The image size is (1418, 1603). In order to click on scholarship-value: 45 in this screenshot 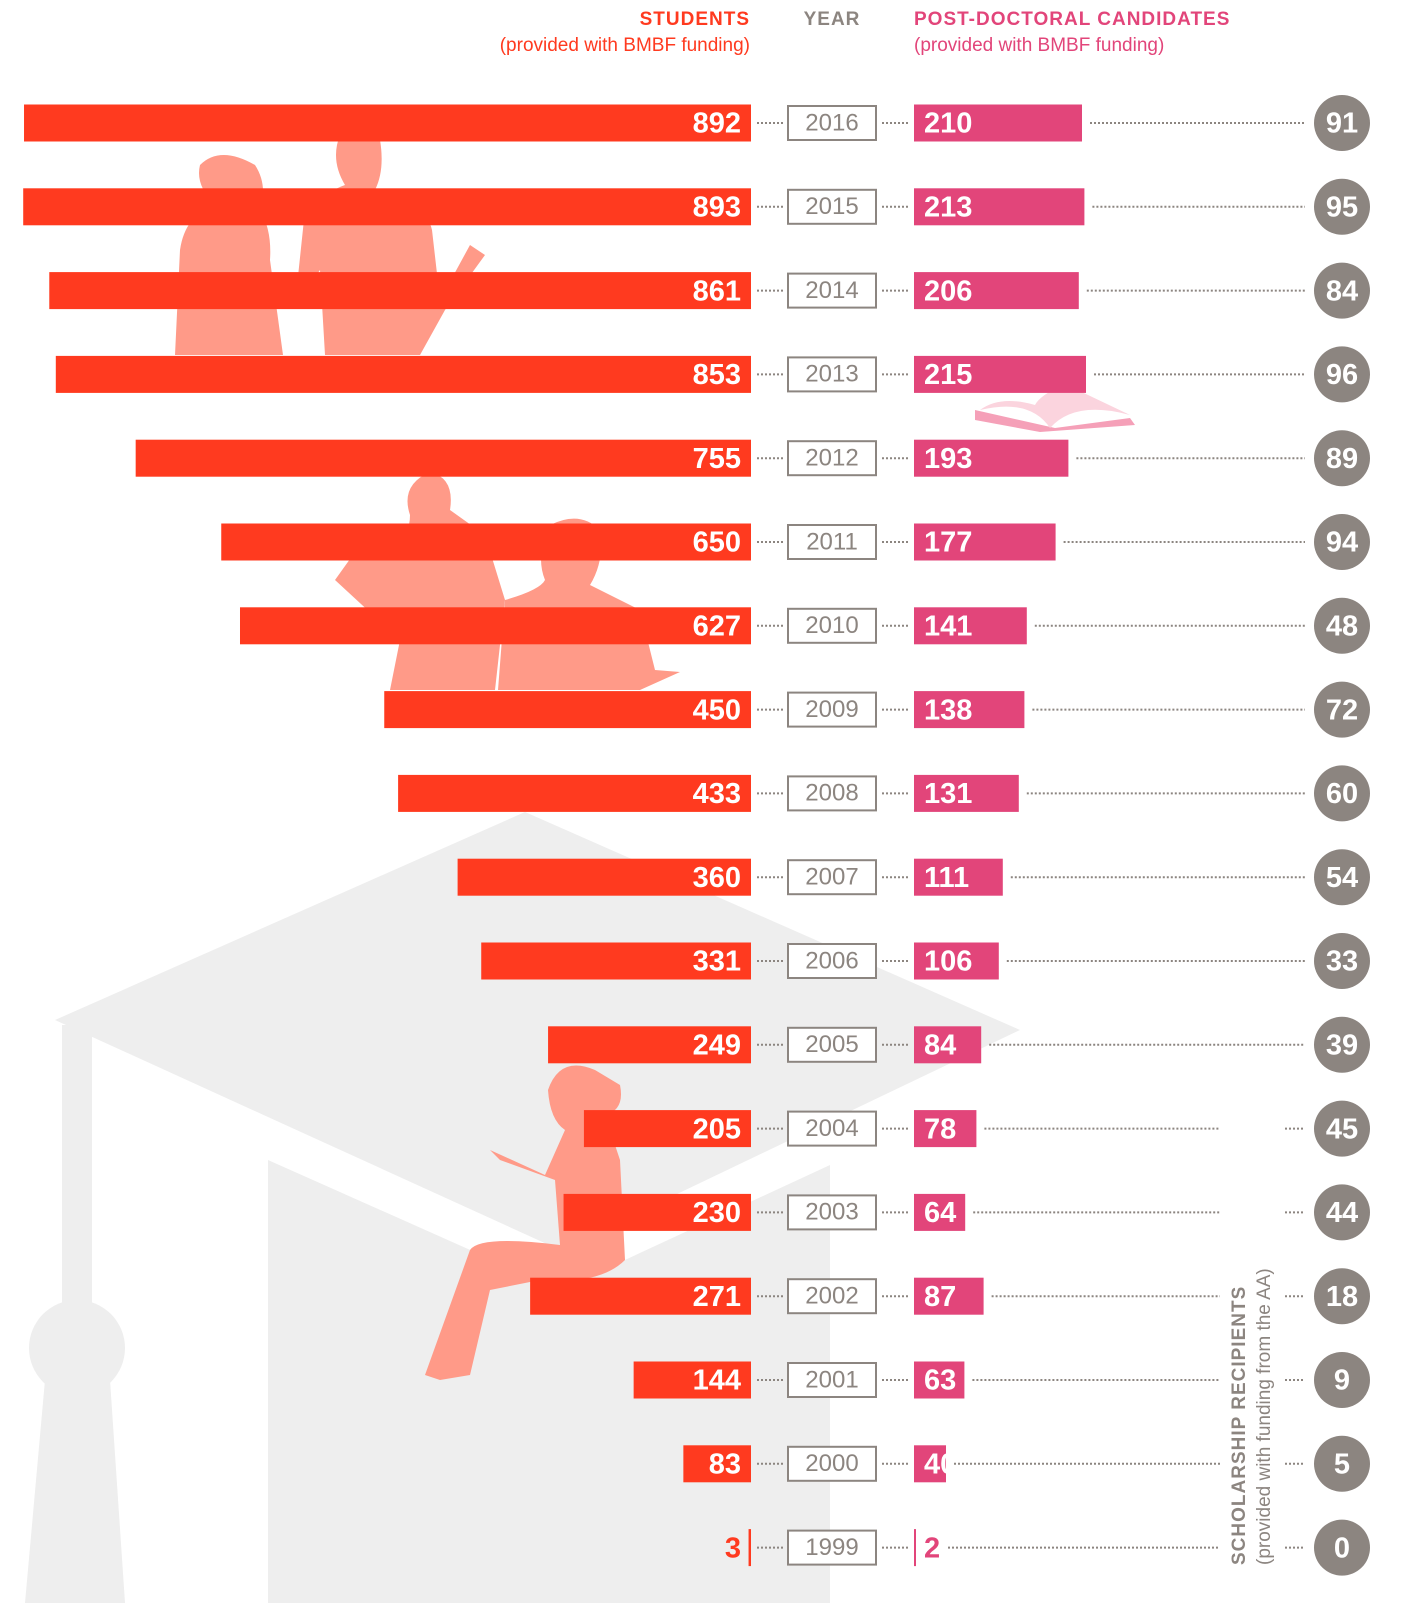, I will do `click(1342, 1129)`.